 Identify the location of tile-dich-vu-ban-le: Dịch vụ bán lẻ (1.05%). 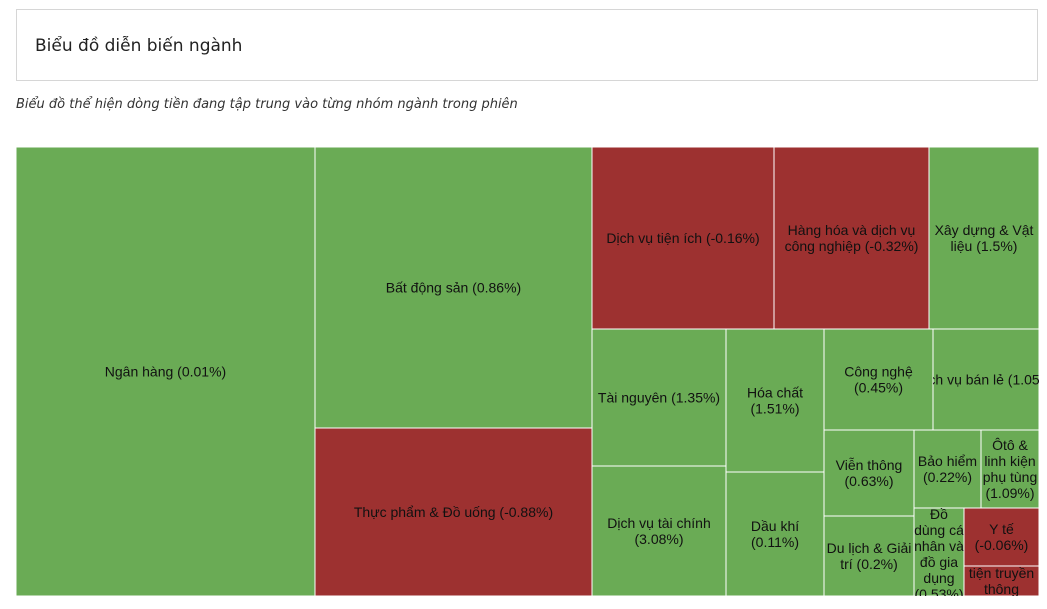
(977, 379).